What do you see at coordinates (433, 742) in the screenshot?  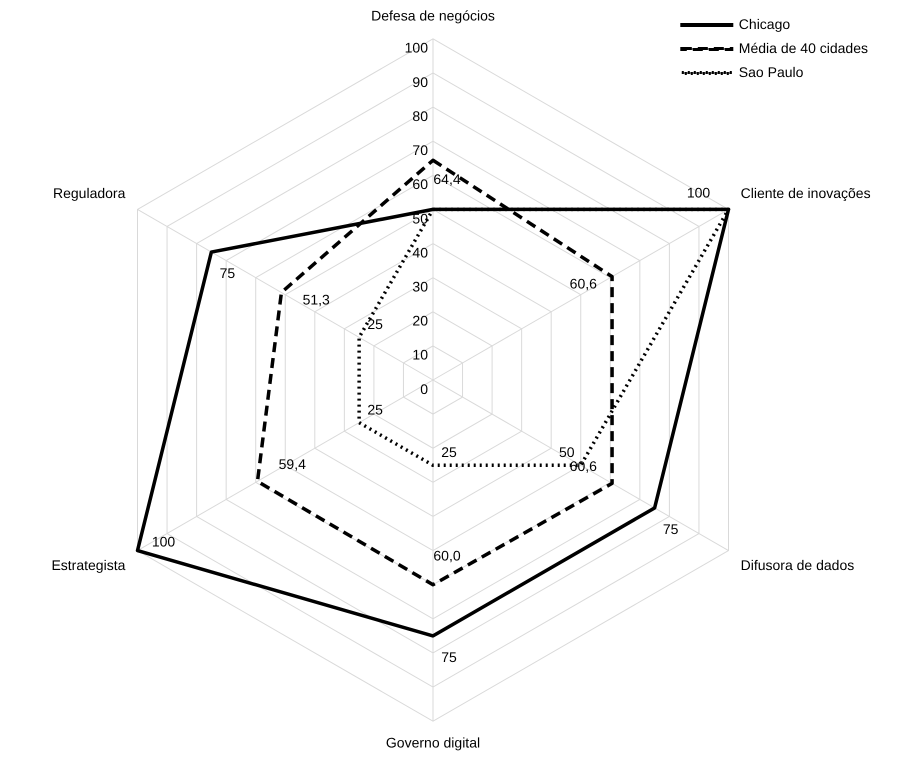 I see `spoke-label: Governo digital` at bounding box center [433, 742].